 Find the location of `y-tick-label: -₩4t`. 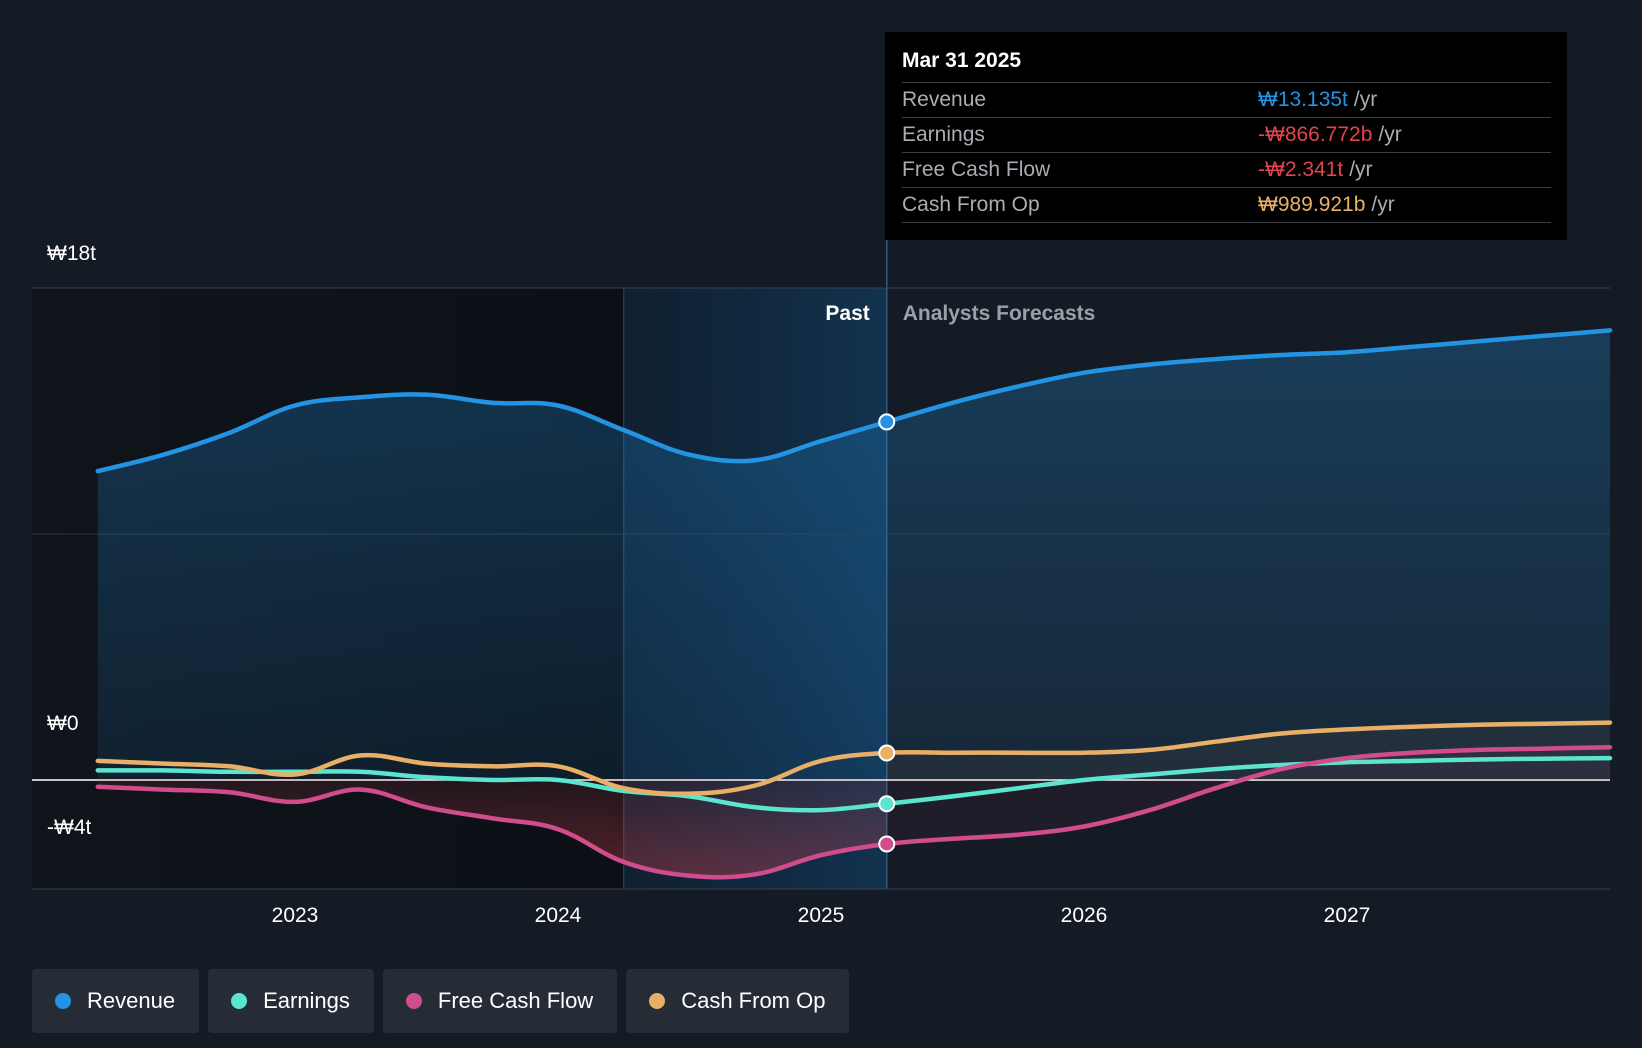

y-tick-label: -₩4t is located at coordinates (69, 827).